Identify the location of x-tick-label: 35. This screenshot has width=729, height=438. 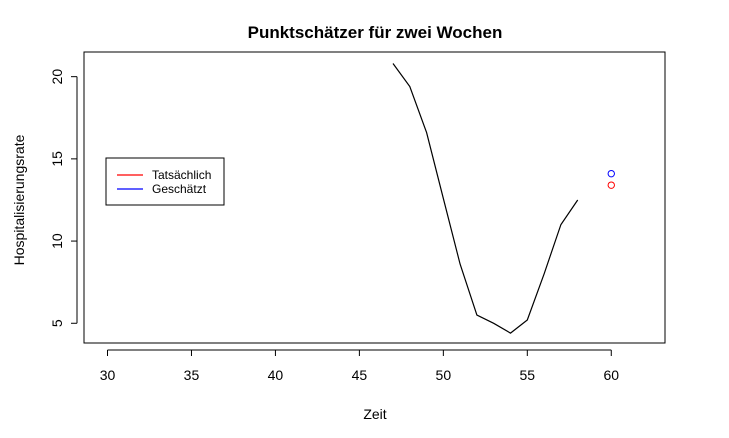
(192, 375).